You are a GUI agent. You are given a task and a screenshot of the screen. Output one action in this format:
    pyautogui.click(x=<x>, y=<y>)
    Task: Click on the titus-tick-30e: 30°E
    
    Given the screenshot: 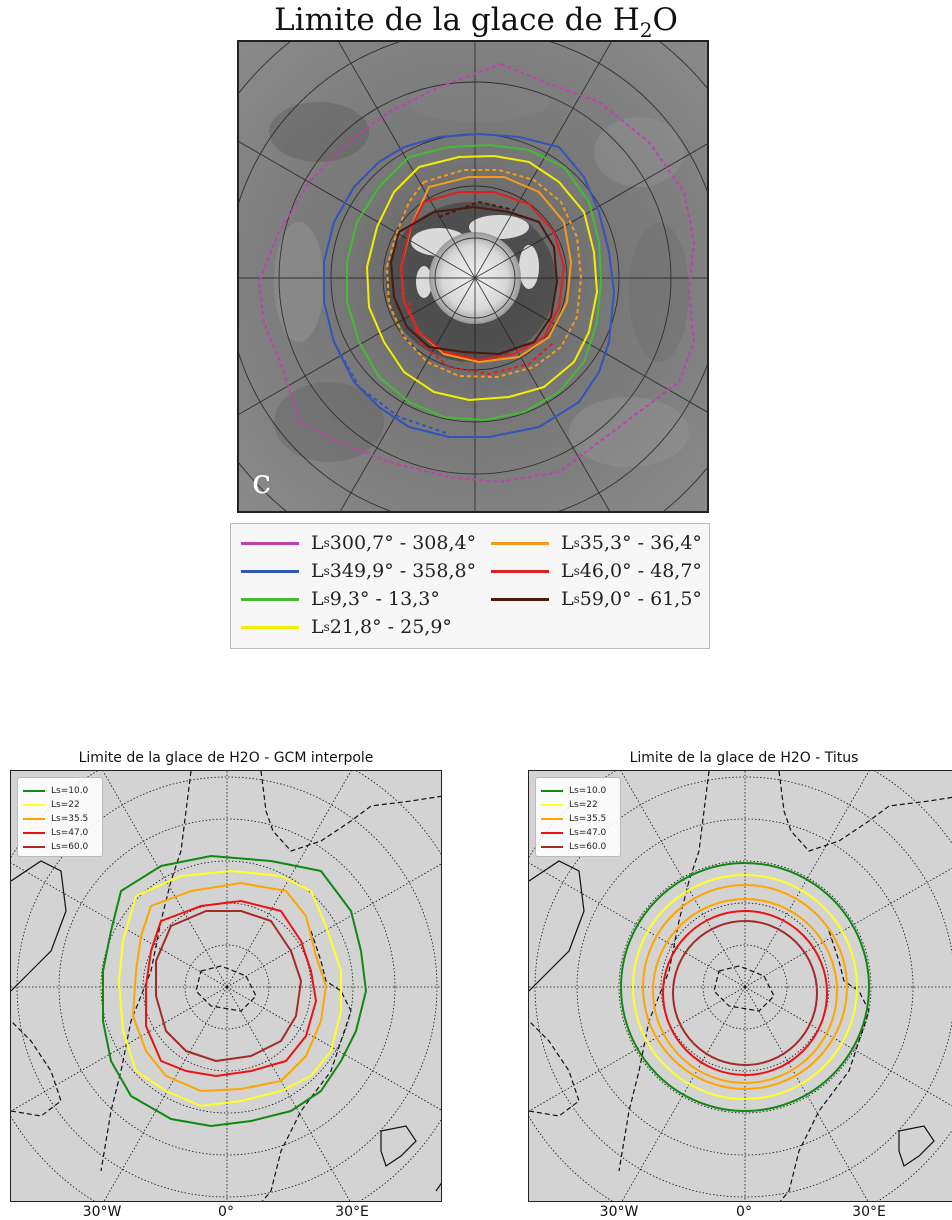 What is the action you would take?
    pyautogui.click(x=869, y=1212)
    